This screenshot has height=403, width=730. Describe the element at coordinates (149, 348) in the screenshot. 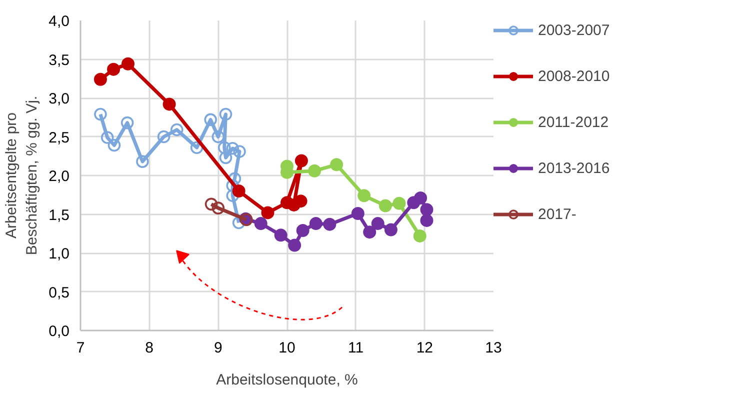

I see `x-tick-label: 8` at that location.